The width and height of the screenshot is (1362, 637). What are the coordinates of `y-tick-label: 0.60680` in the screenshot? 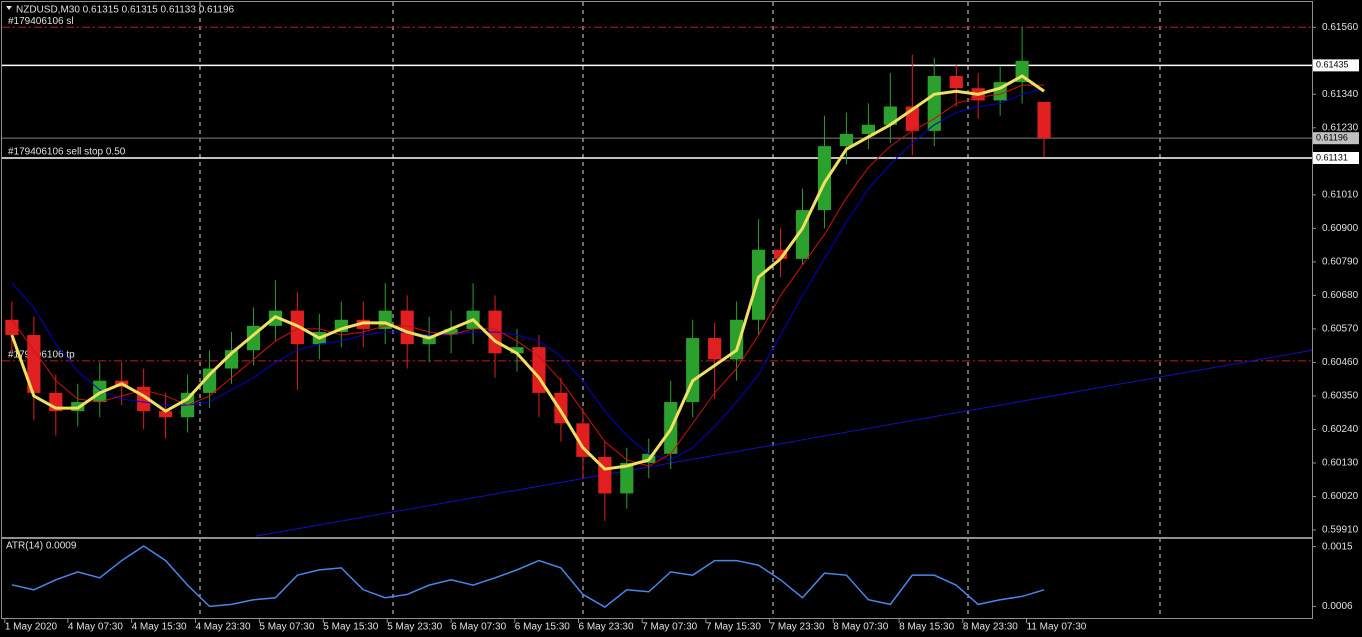 It's located at (1340, 295).